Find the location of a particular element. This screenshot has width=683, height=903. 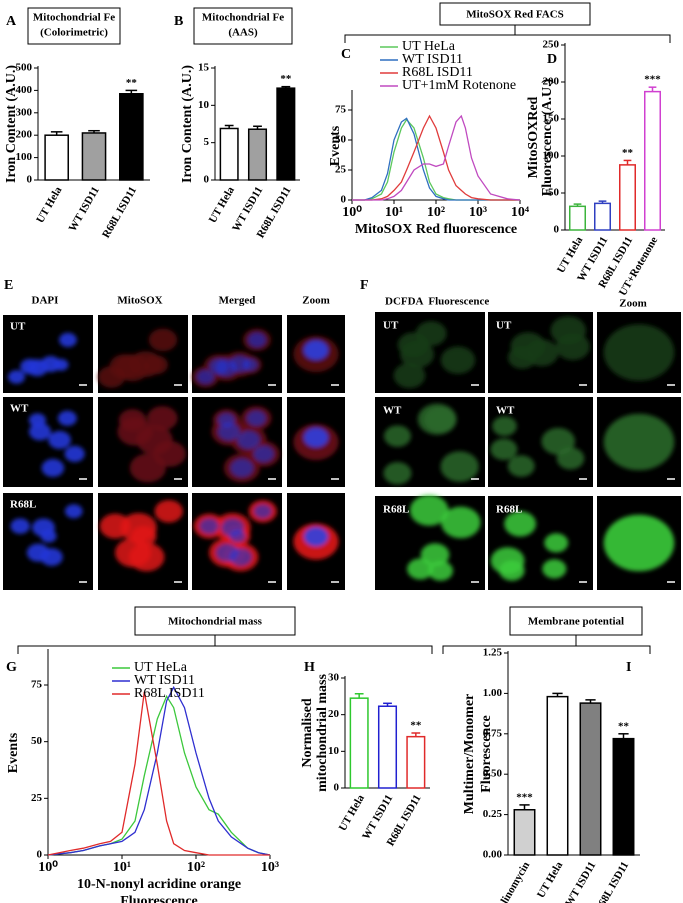

y-tick-label: 20 is located at coordinates (334, 714).